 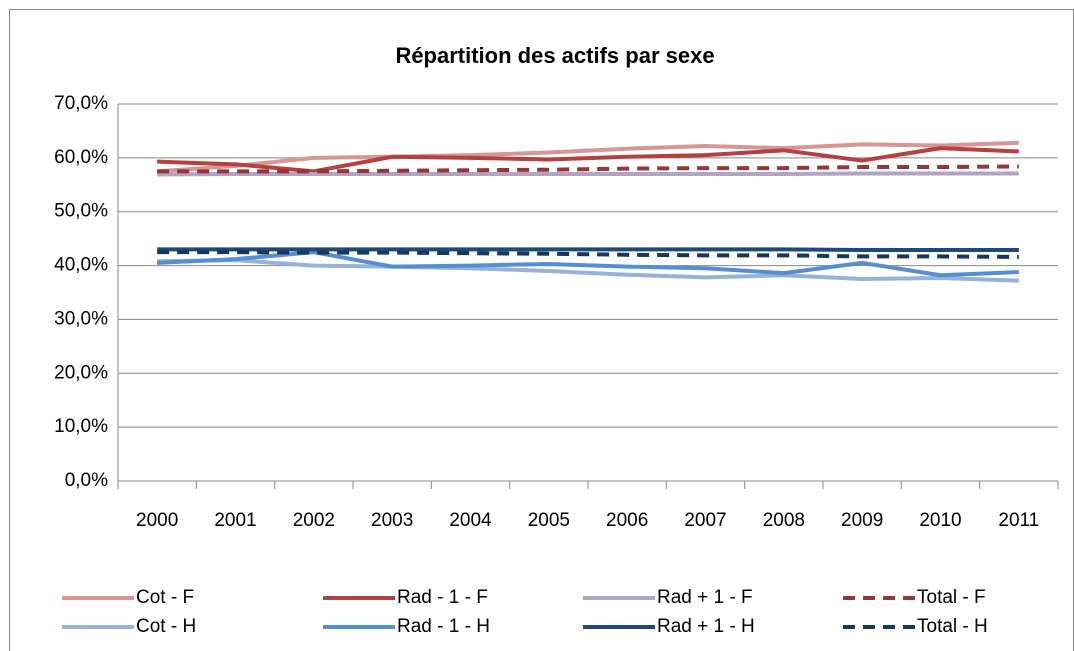 What do you see at coordinates (81, 372) in the screenshot?
I see `y-tick-label: 20,0%` at bounding box center [81, 372].